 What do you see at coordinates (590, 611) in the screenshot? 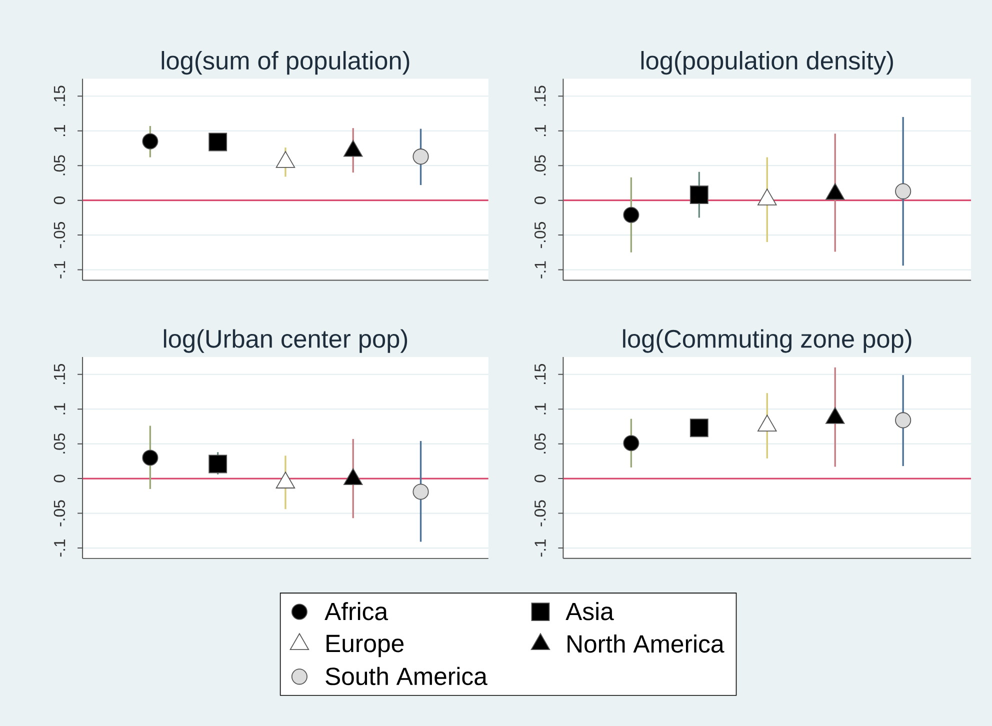
I see `legend-label: Asia` at bounding box center [590, 611].